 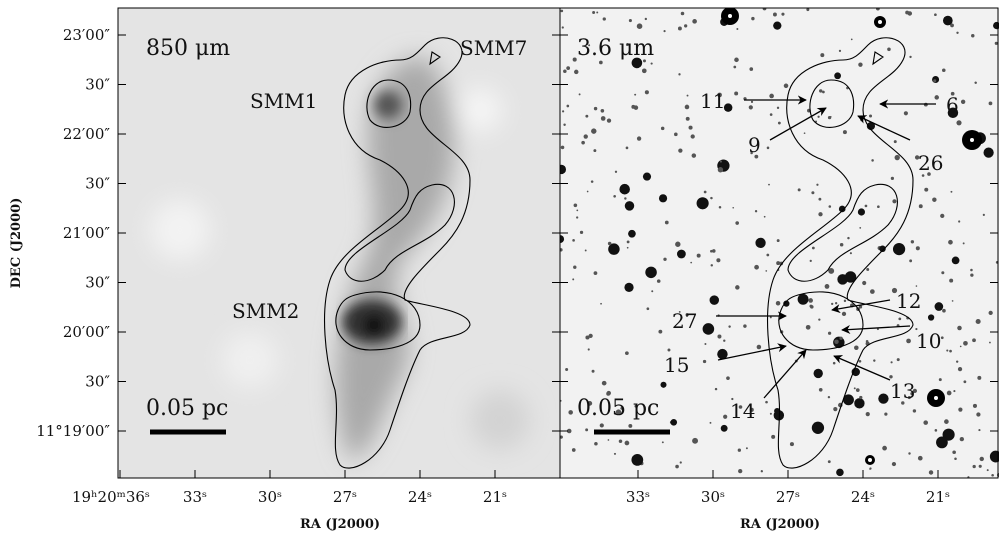 I want to click on source-label: SMM2, so click(x=265, y=311).